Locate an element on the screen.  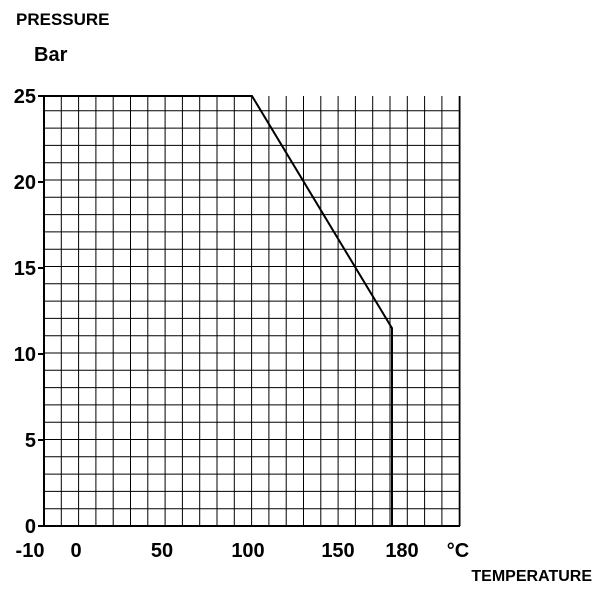
y-axis-title: PRESSURE is located at coordinates (63, 19).